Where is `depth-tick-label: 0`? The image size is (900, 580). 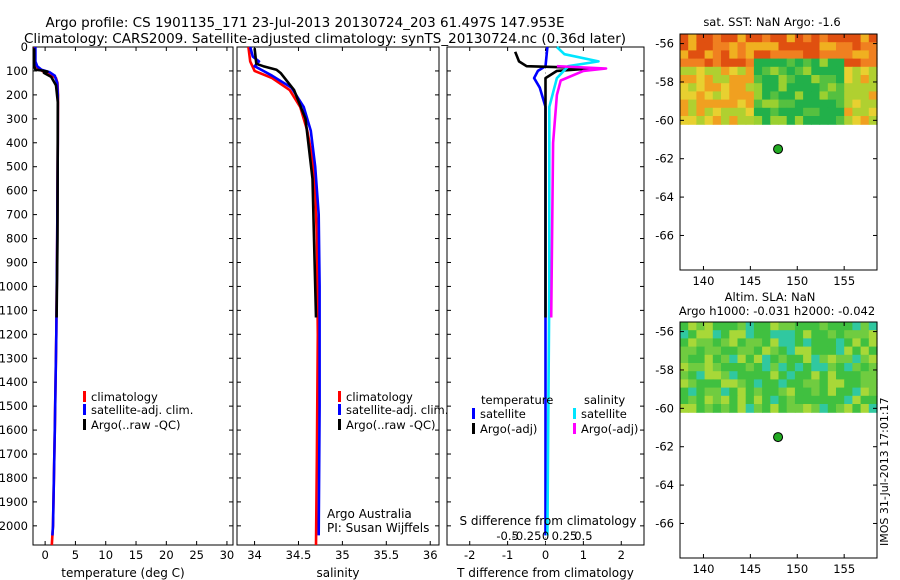 depth-tick-label: 0 is located at coordinates (24, 47).